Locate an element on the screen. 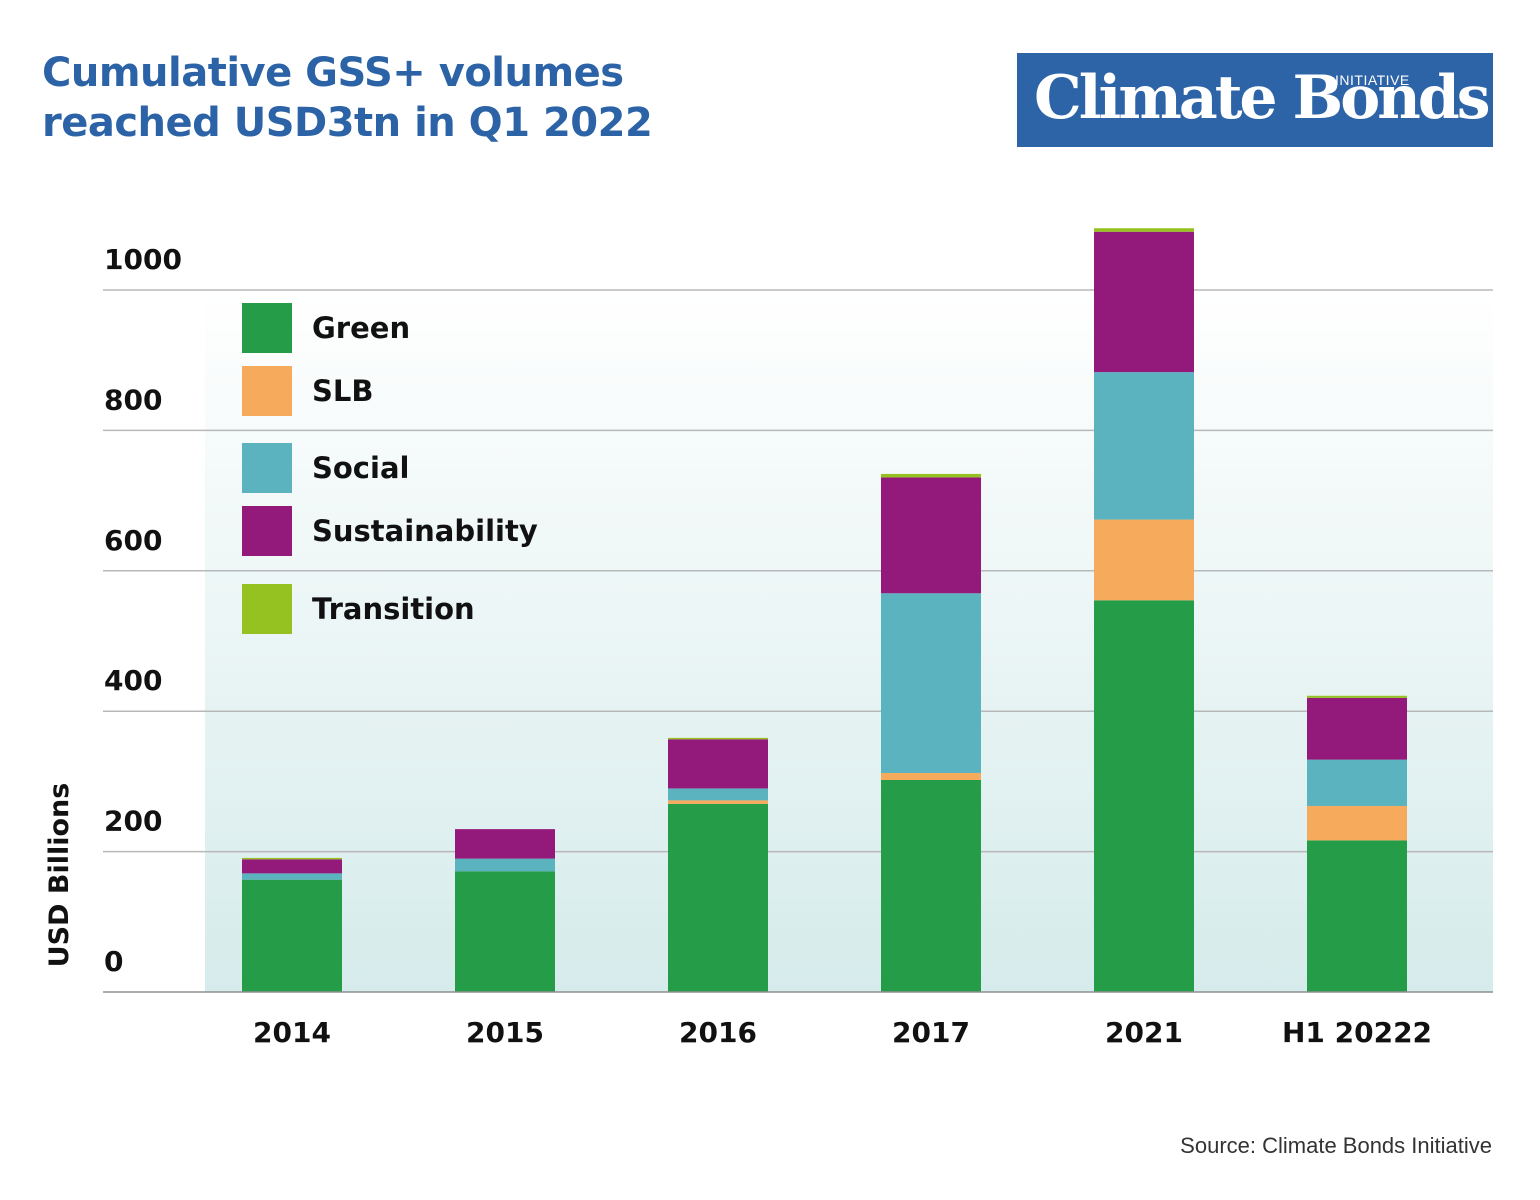 The width and height of the screenshot is (1540, 1200). x-tick-label: 2016 is located at coordinates (718, 1032).